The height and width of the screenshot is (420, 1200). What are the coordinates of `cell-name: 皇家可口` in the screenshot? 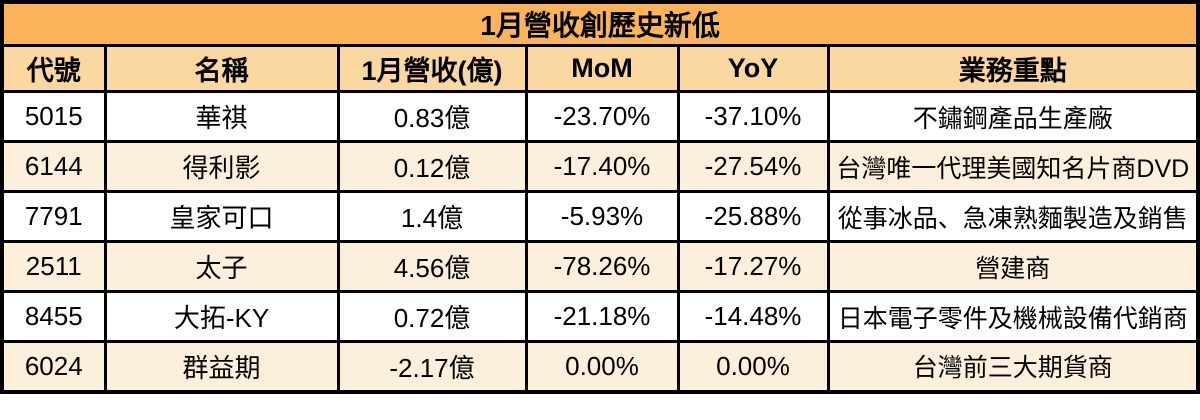 It's located at (221, 216).